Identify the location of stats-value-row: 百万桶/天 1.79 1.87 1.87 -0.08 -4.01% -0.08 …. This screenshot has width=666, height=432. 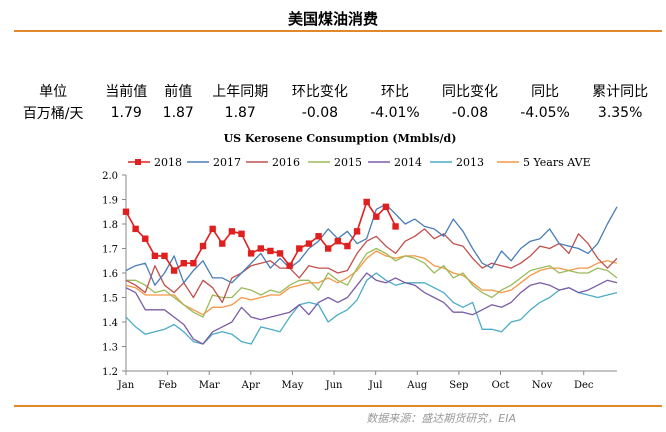
(335, 113).